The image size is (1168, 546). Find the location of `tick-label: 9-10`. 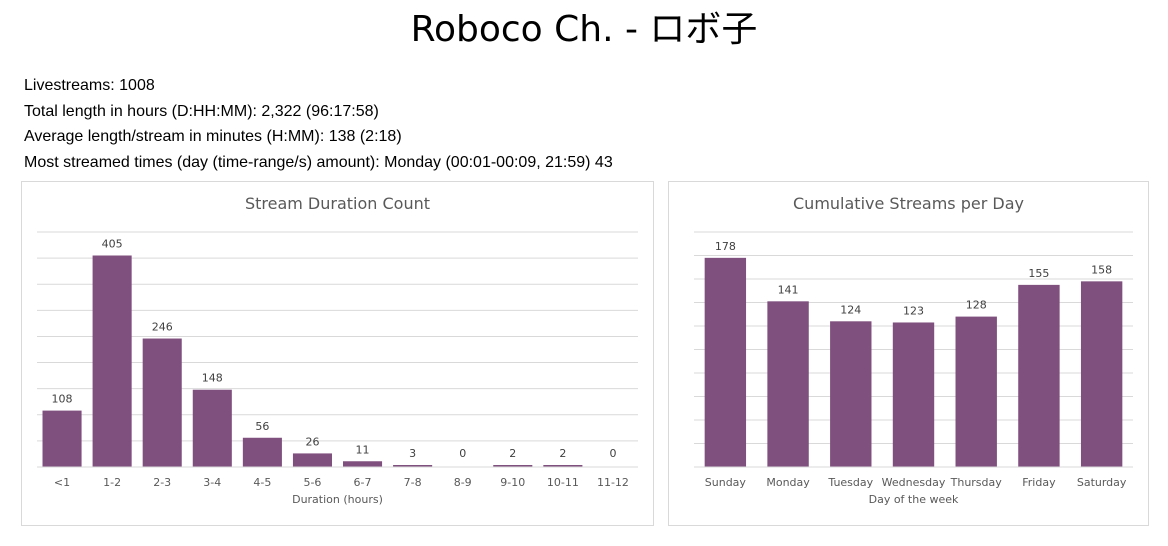

tick-label: 9-10 is located at coordinates (512, 482).